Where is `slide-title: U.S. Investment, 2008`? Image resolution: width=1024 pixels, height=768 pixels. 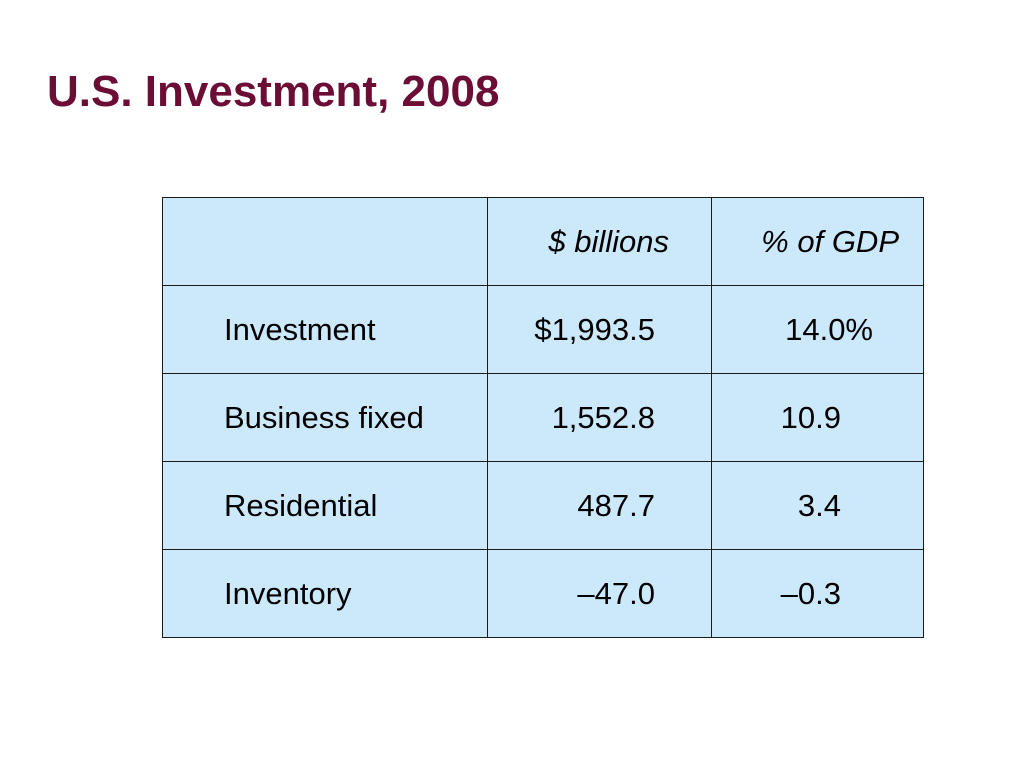 slide-title: U.S. Investment, 2008 is located at coordinates (273, 91).